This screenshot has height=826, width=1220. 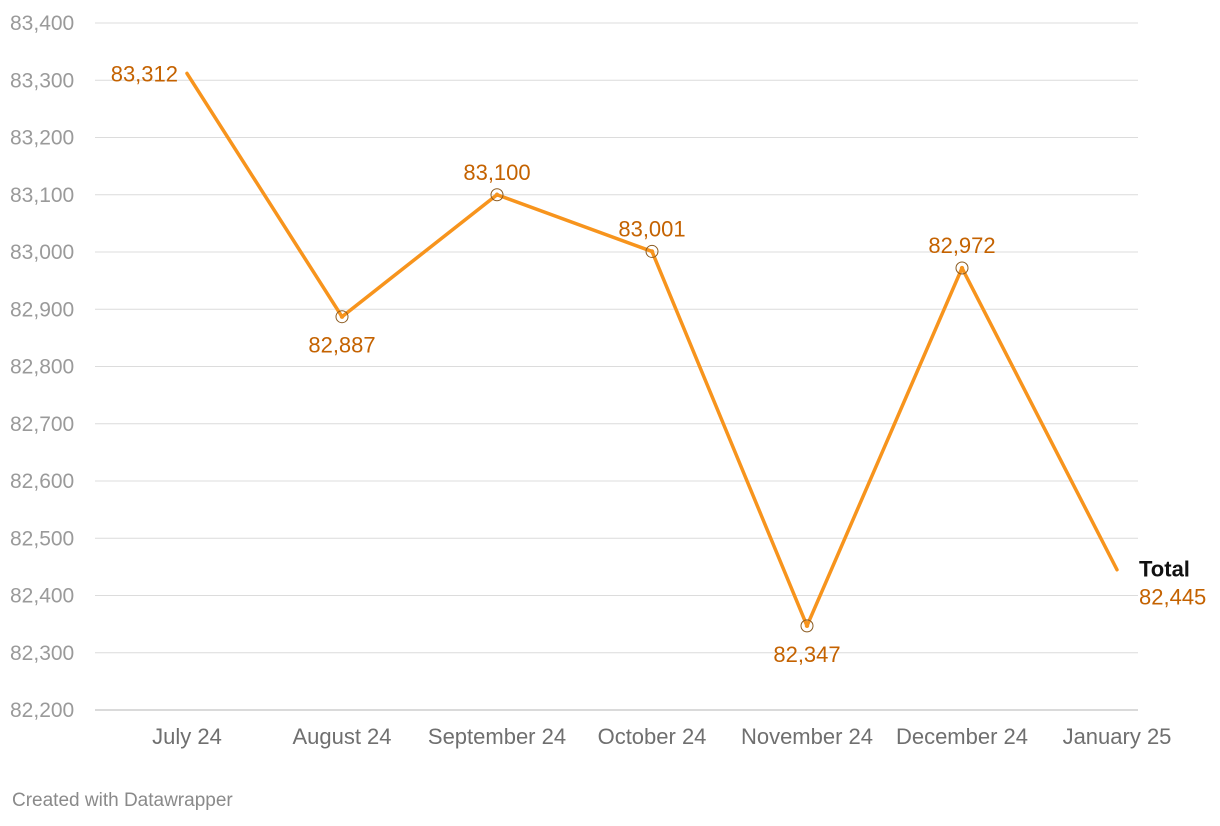 What do you see at coordinates (122, 800) in the screenshot?
I see `footer-credit: Created with Datawrapper` at bounding box center [122, 800].